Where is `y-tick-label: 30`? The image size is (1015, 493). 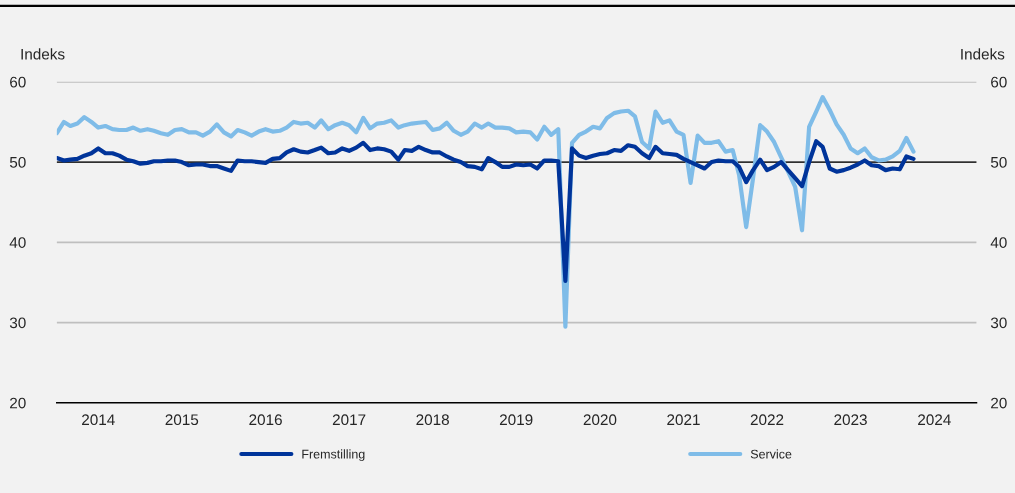
y-tick-label: 30 is located at coordinates (17, 323).